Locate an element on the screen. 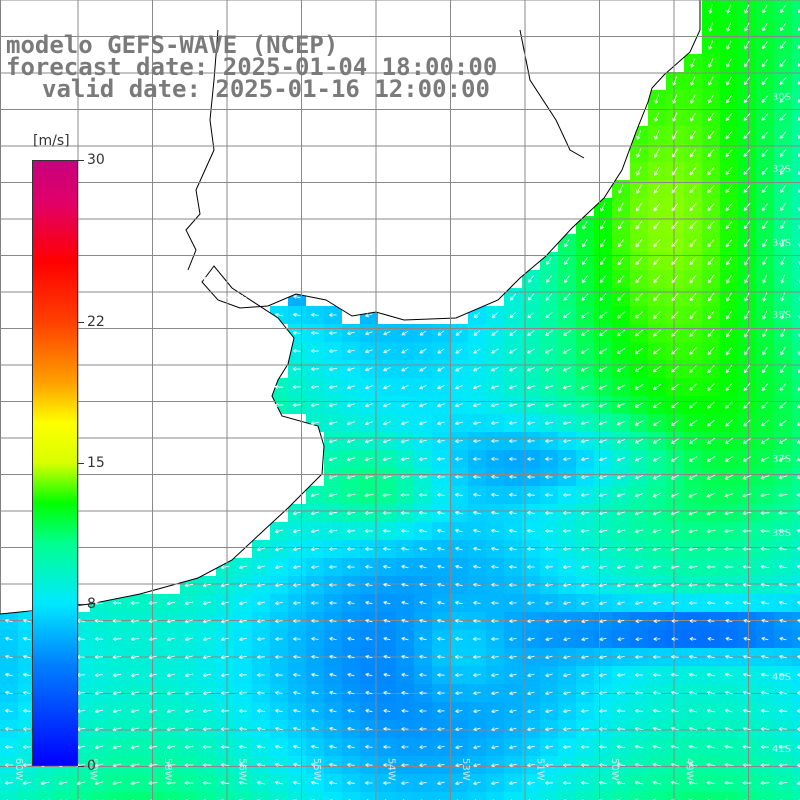 This screenshot has width=800, height=800. longitude-label: 59W is located at coordinates (93, 769).